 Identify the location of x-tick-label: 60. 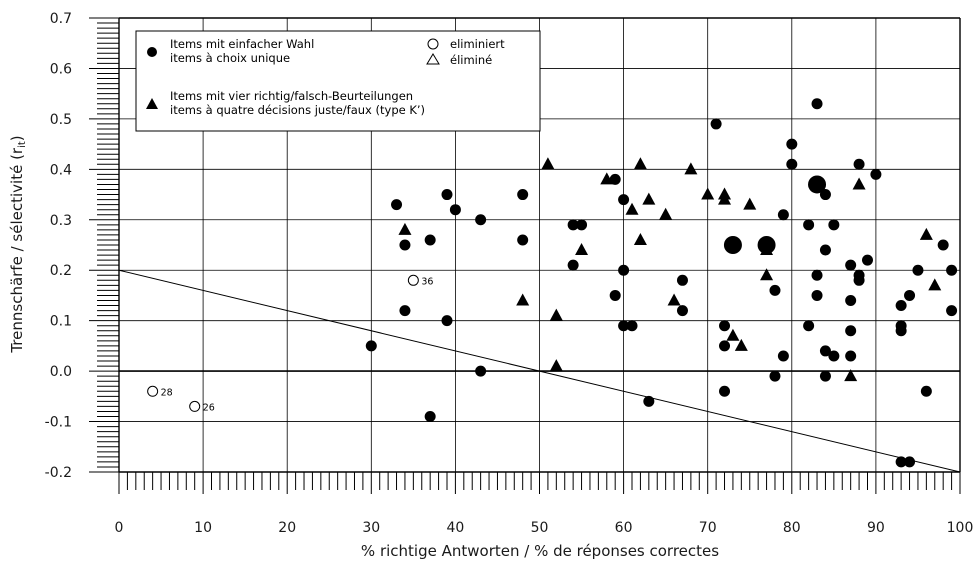
(624, 528).